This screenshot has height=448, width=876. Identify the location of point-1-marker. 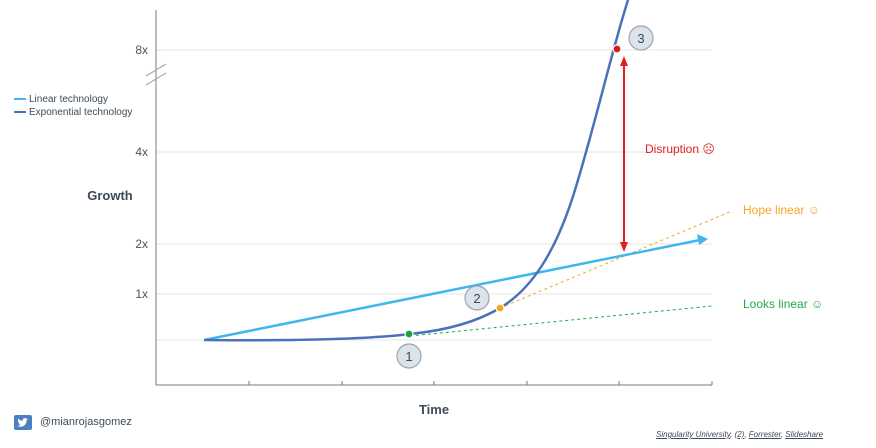
(409, 334).